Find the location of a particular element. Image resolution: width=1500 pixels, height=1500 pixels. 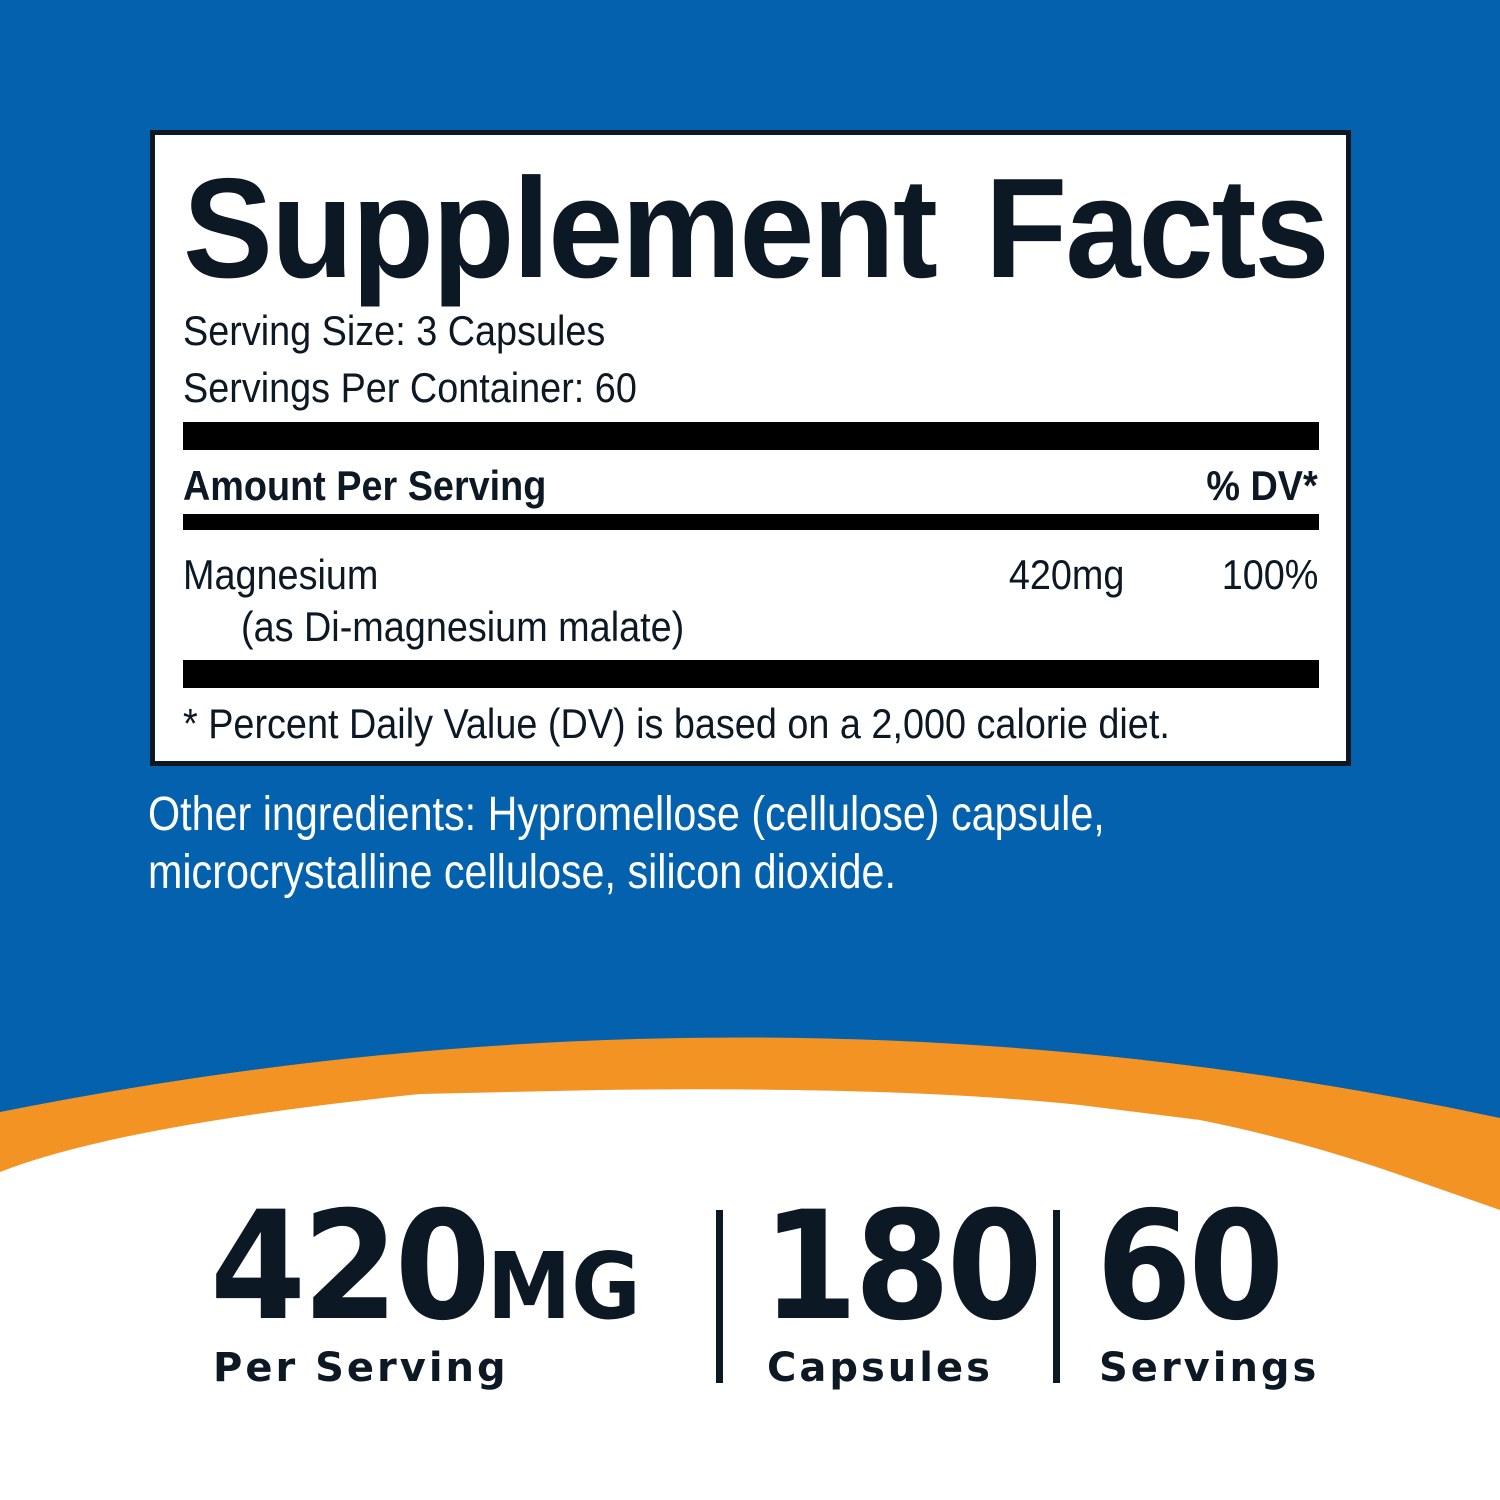

nutrient-name: Magnesium is located at coordinates (281, 574).